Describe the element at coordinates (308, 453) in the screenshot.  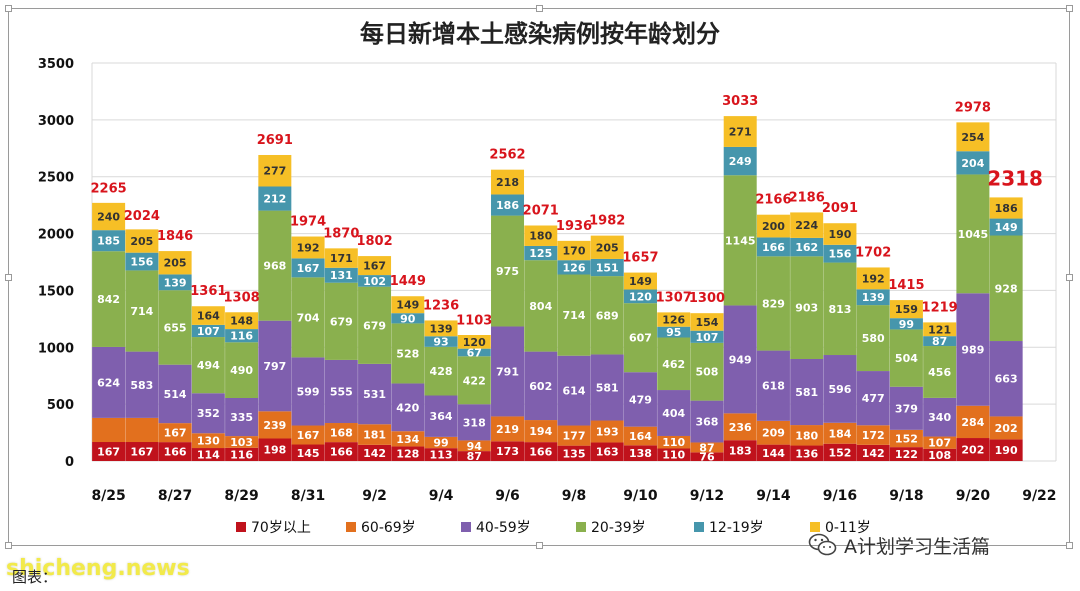
I see `segment-label: 145` at that location.